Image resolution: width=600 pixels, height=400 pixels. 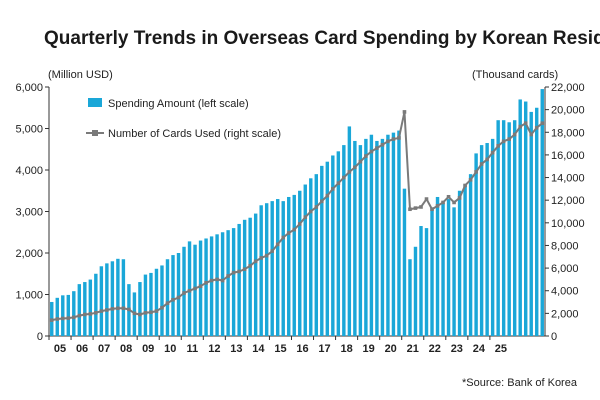 What do you see at coordinates (568, 179) in the screenshot?
I see `right-tick-label: 14,000` at bounding box center [568, 179].